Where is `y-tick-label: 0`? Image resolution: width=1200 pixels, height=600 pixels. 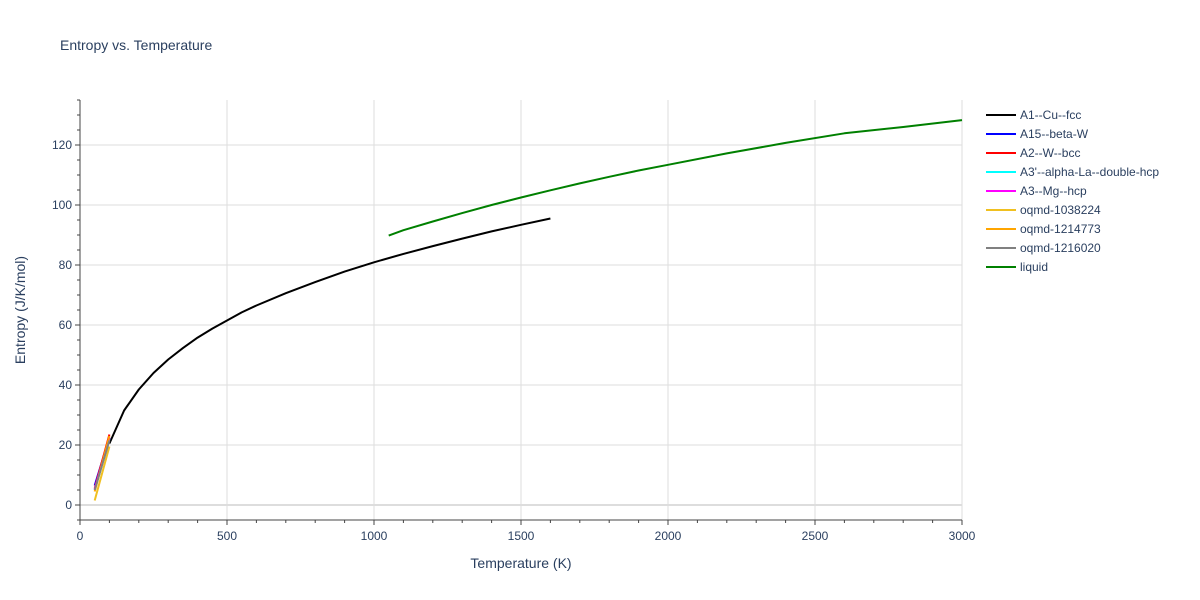 y-tick-label: 0 is located at coordinates (68, 505).